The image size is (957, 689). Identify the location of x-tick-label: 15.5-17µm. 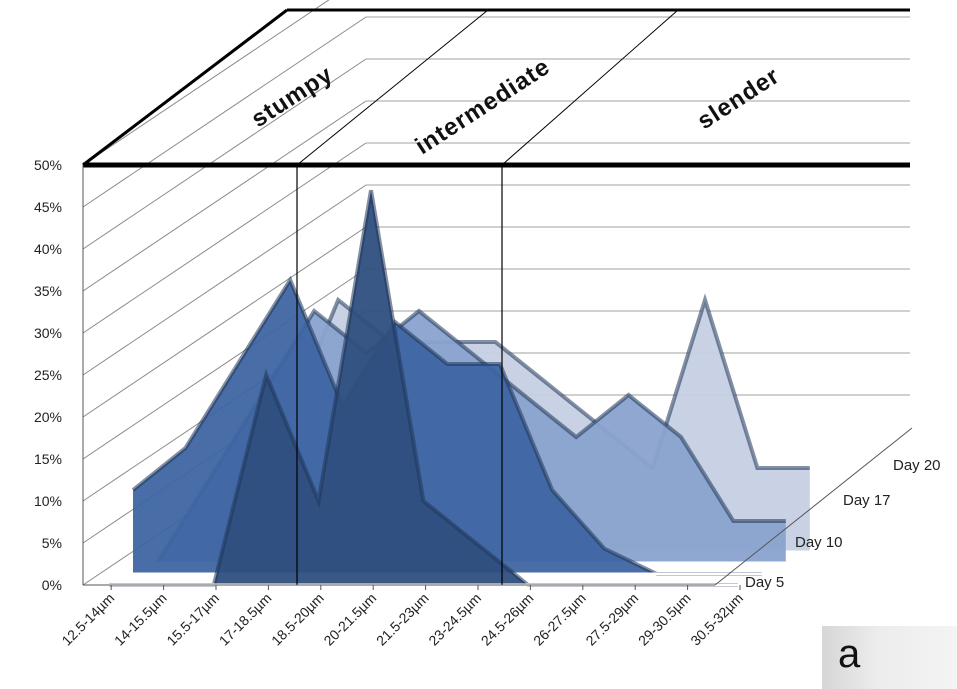
(192, 619).